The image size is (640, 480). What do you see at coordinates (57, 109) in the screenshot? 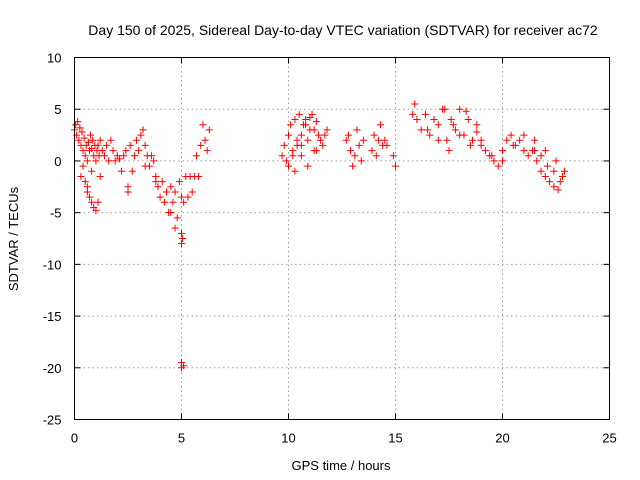
I see `y-tick-label: 5` at bounding box center [57, 109].